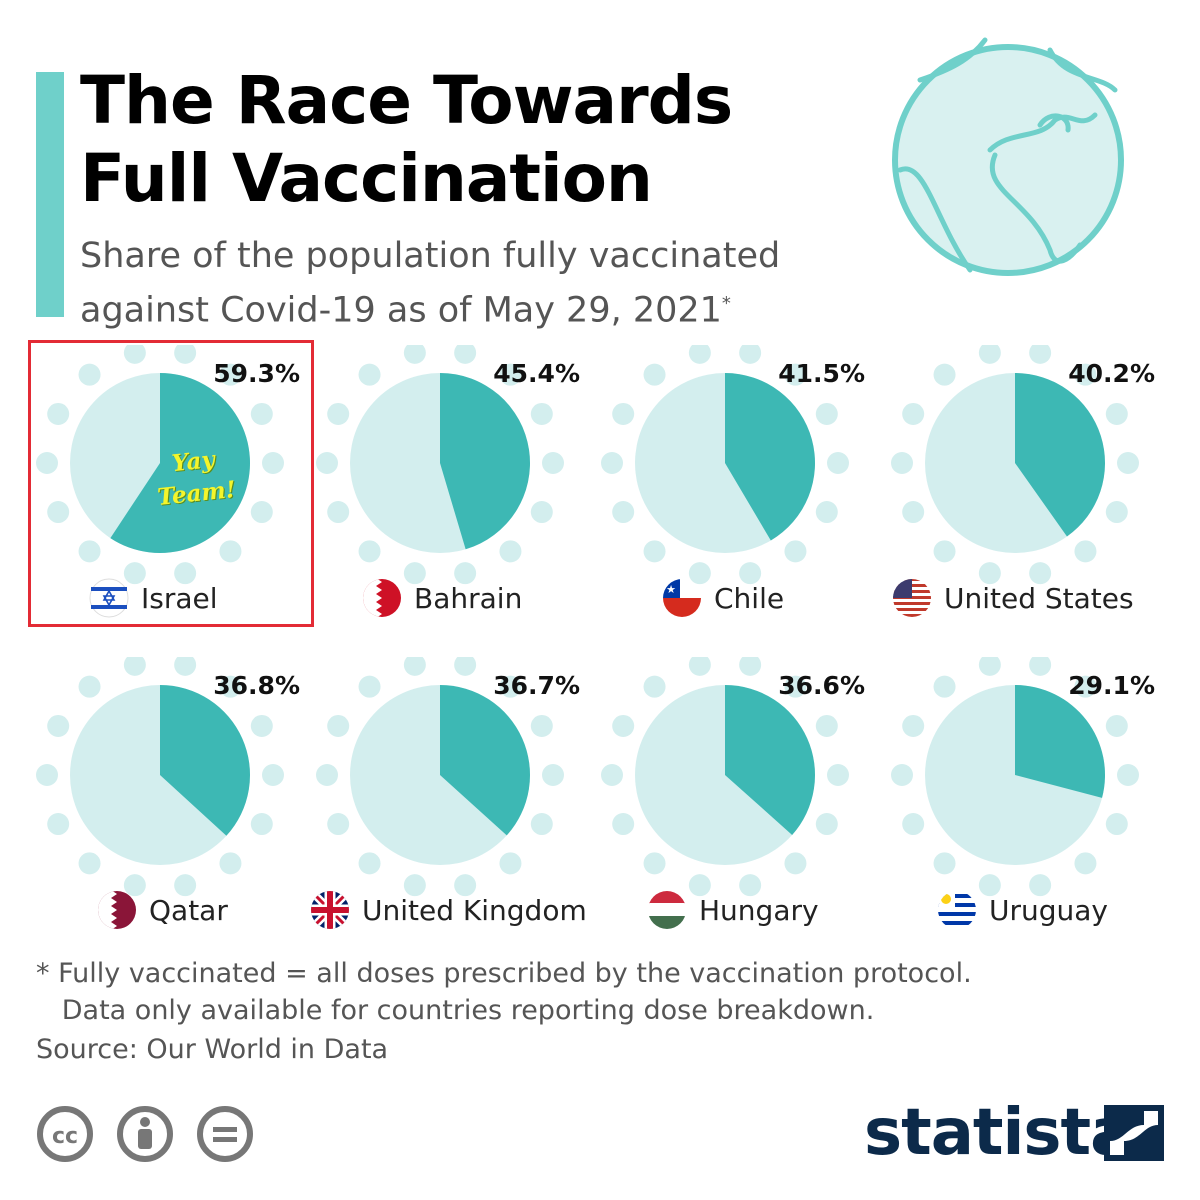 This screenshot has width=1200, height=1200. I want to click on cc-icon: cc, so click(65, 1134).